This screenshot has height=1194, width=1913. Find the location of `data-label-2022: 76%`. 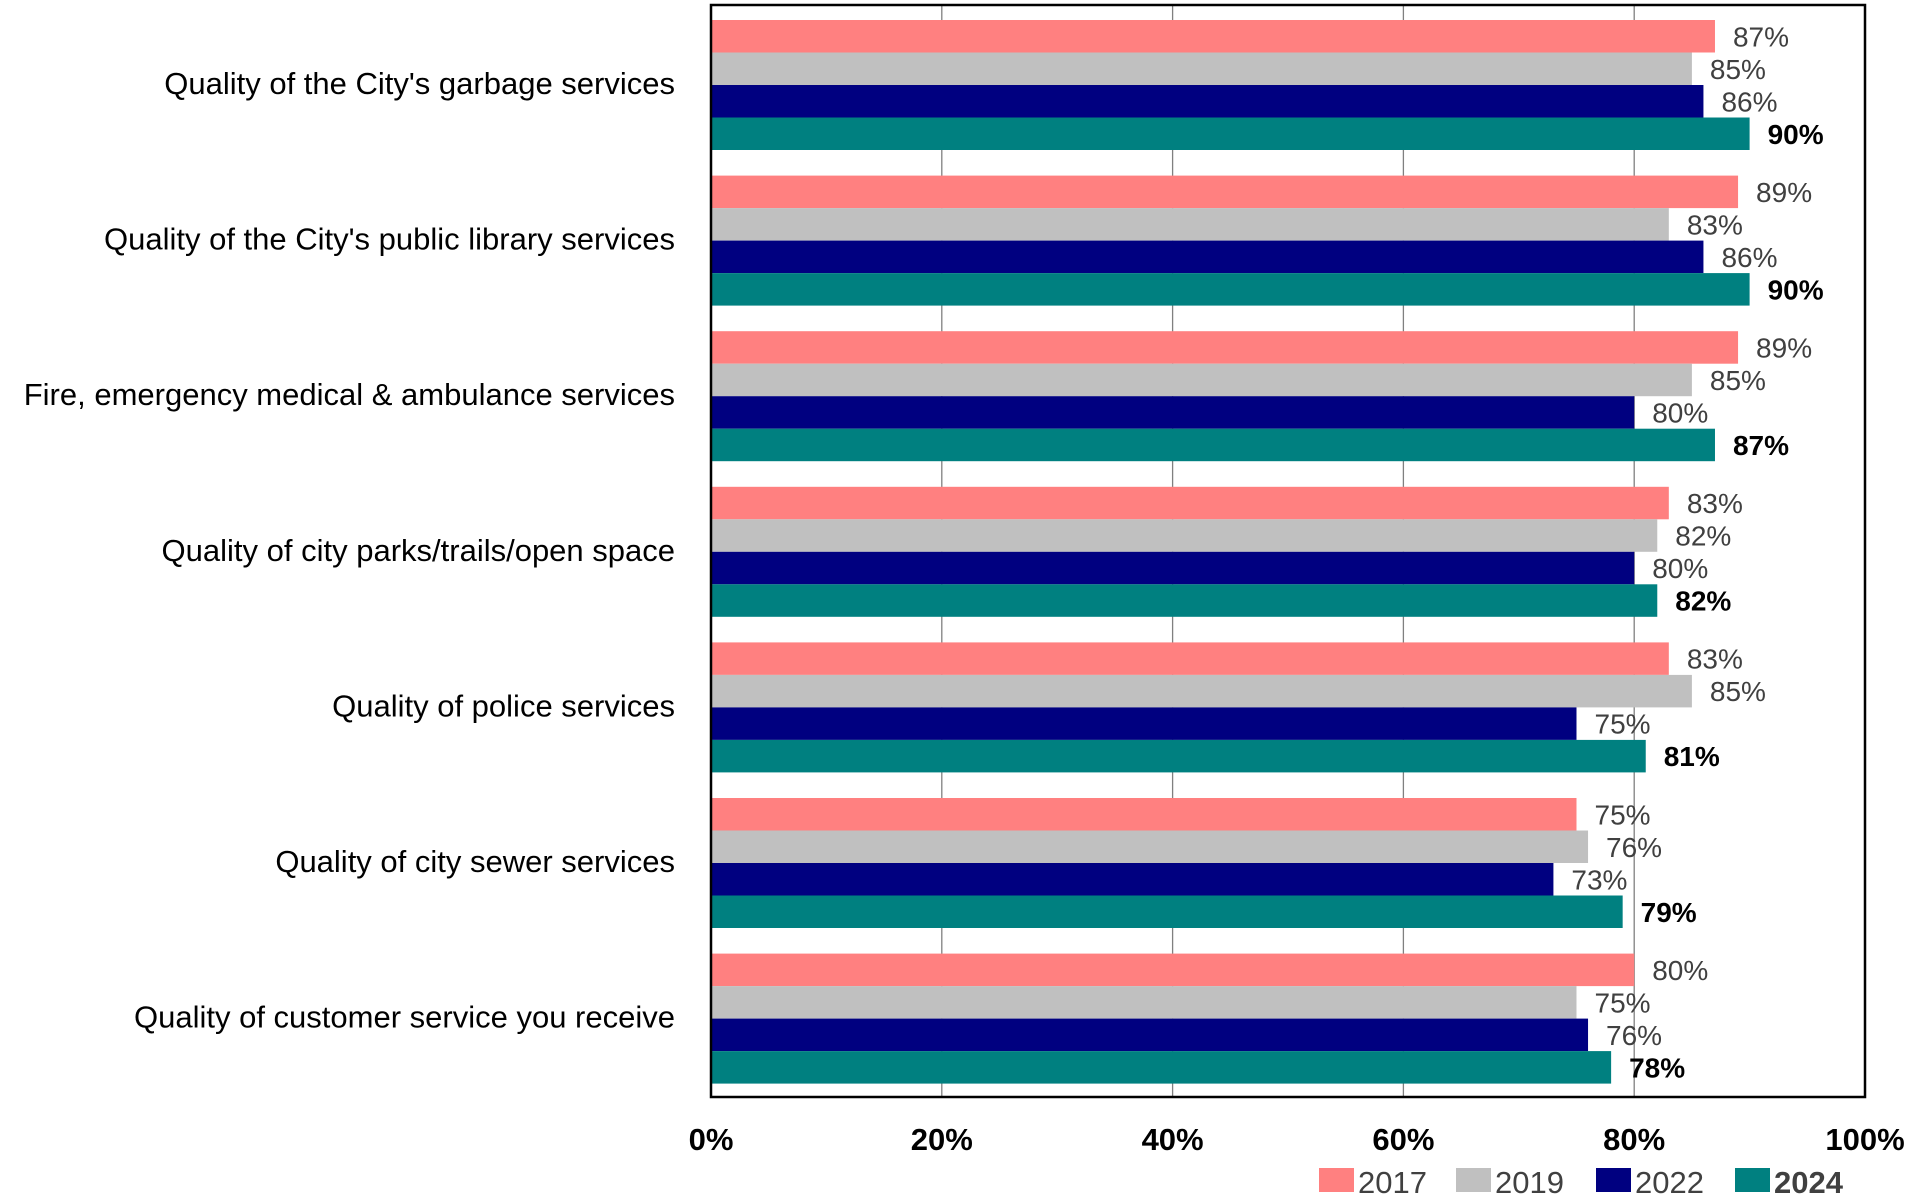

data-label-2022: 76% is located at coordinates (1634, 1035).